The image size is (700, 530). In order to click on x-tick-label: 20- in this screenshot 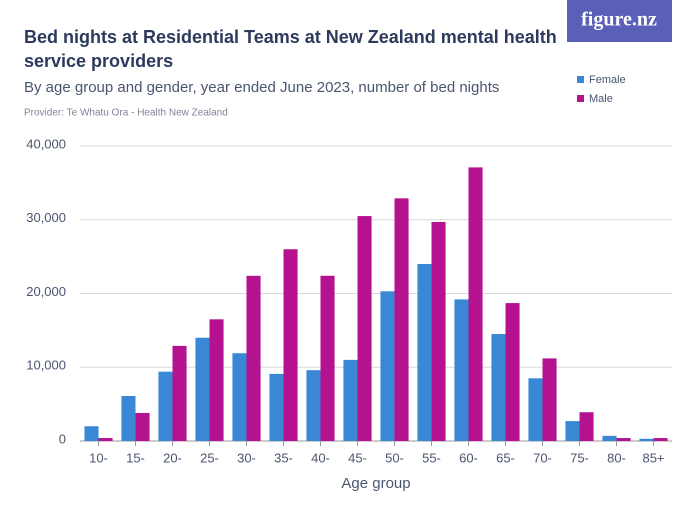, I will do `click(172, 457)`.